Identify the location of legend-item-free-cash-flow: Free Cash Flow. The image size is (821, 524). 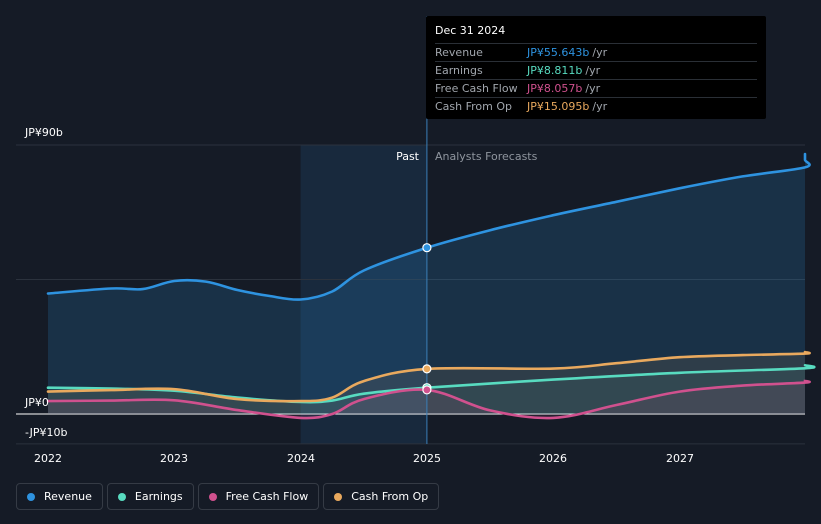
(258, 496).